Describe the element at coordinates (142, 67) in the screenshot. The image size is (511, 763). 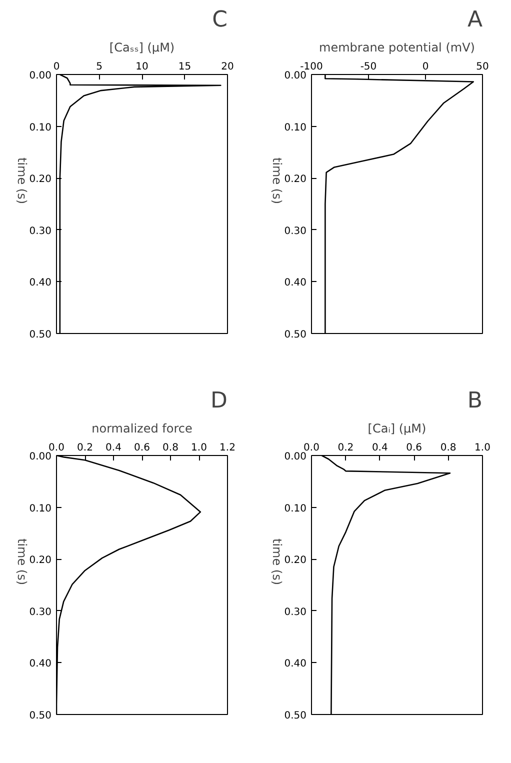
I see `x-tick-label: 10` at that location.